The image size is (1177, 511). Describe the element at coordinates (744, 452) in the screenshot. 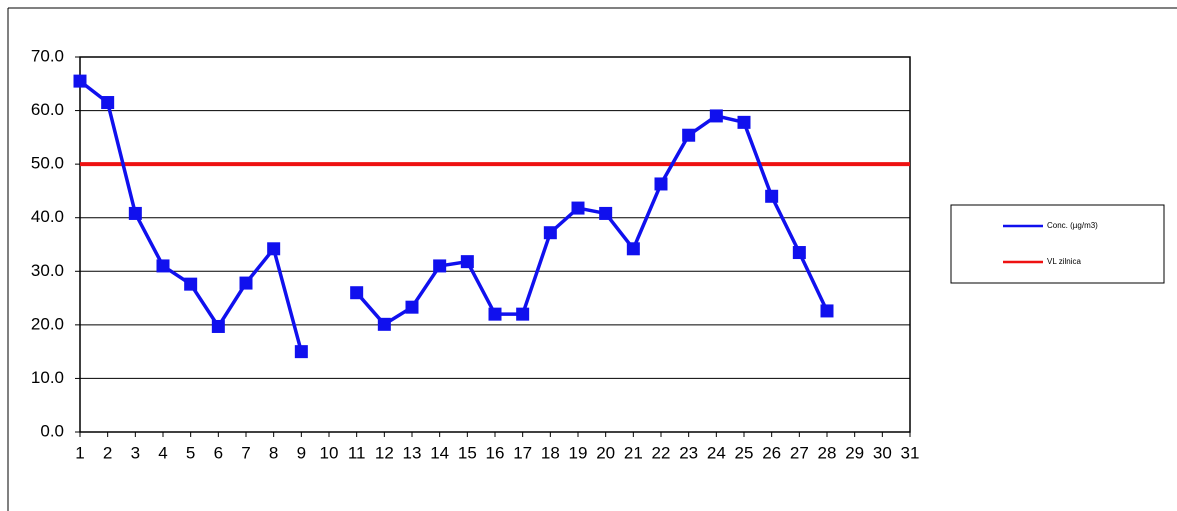

I see `x-tick-label: 25` at that location.